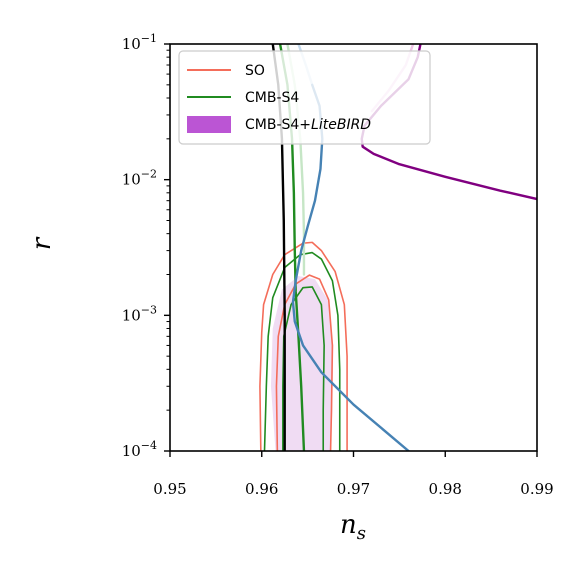 The width and height of the screenshot is (581, 586). I want to click on y-tick-label: 10⁻⁴, so click(139, 449).